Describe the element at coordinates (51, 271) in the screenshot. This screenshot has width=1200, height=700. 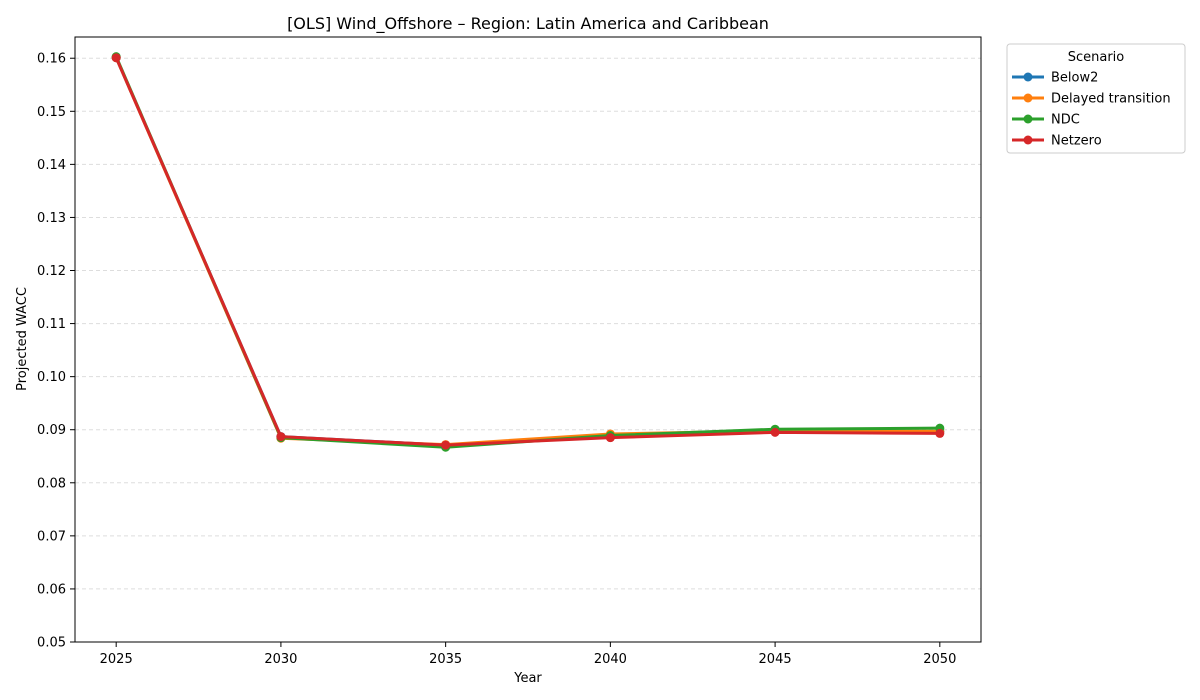
I see `y-tick-label: 0.12` at that location.